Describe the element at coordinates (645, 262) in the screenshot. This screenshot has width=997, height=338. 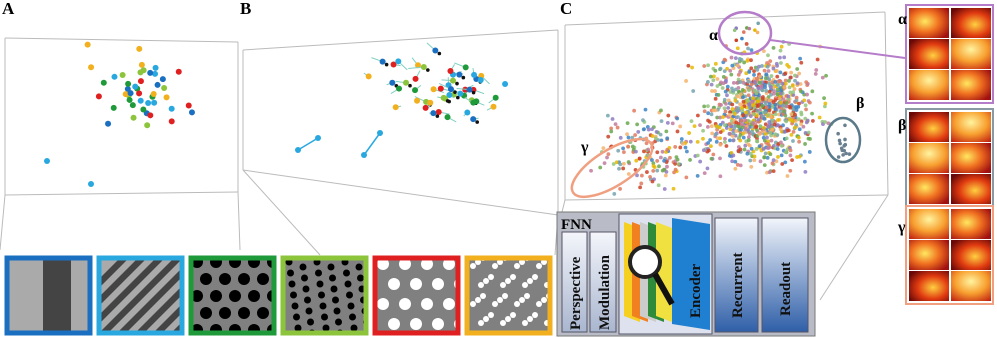
I see `magnifier` at that location.